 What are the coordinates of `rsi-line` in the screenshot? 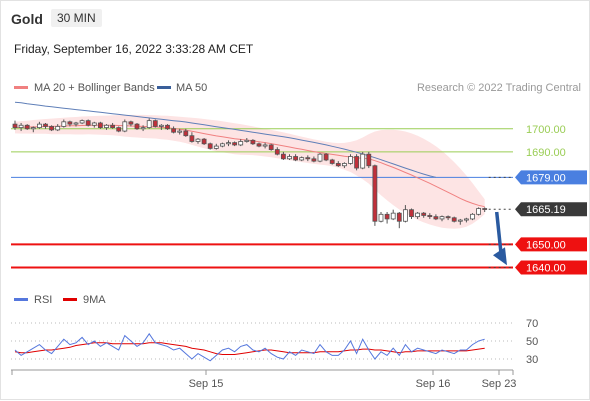 It's located at (249, 347).